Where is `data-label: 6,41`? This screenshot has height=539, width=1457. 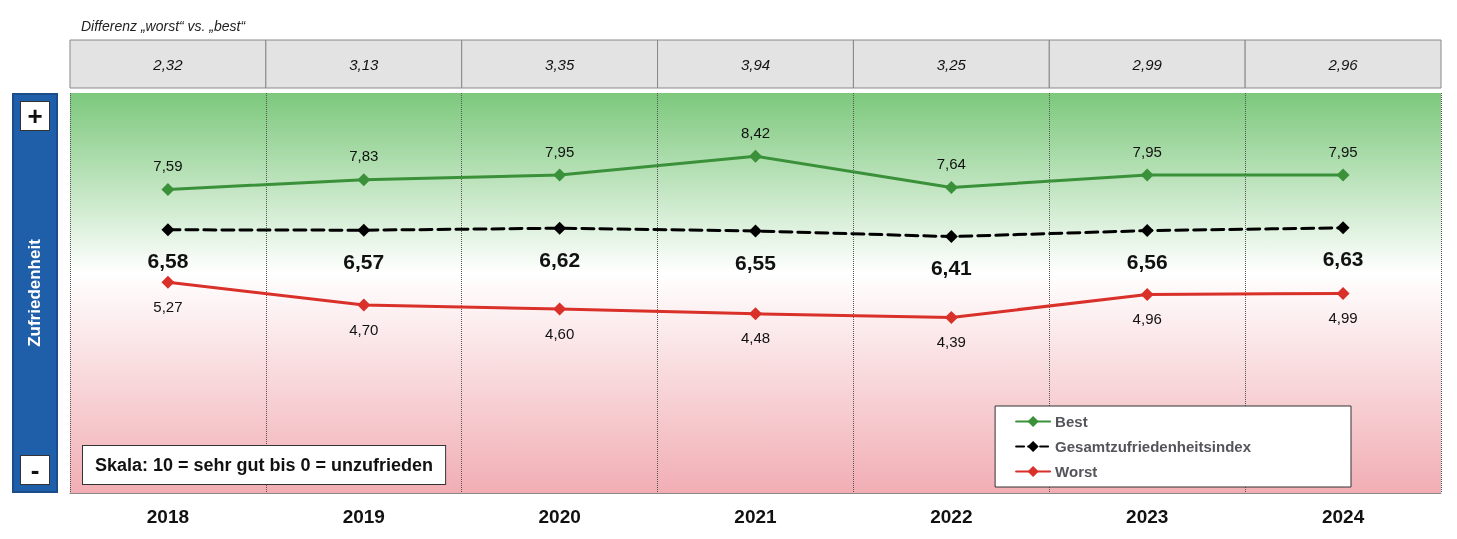 data-label: 6,41 is located at coordinates (951, 268).